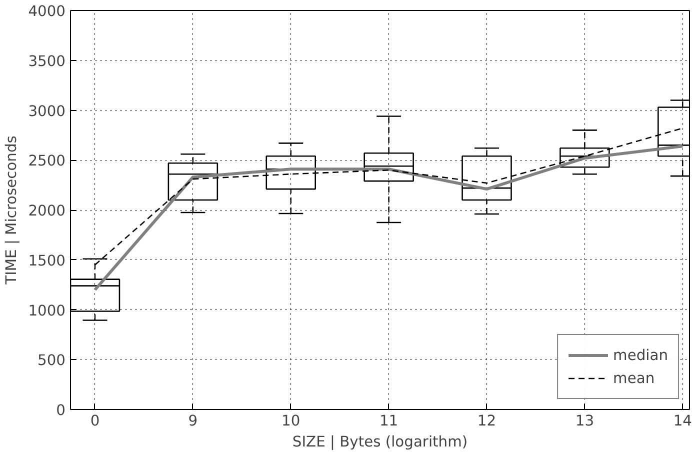  What do you see at coordinates (47, 311) in the screenshot?
I see `y-tick-label: 1000` at bounding box center [47, 311].